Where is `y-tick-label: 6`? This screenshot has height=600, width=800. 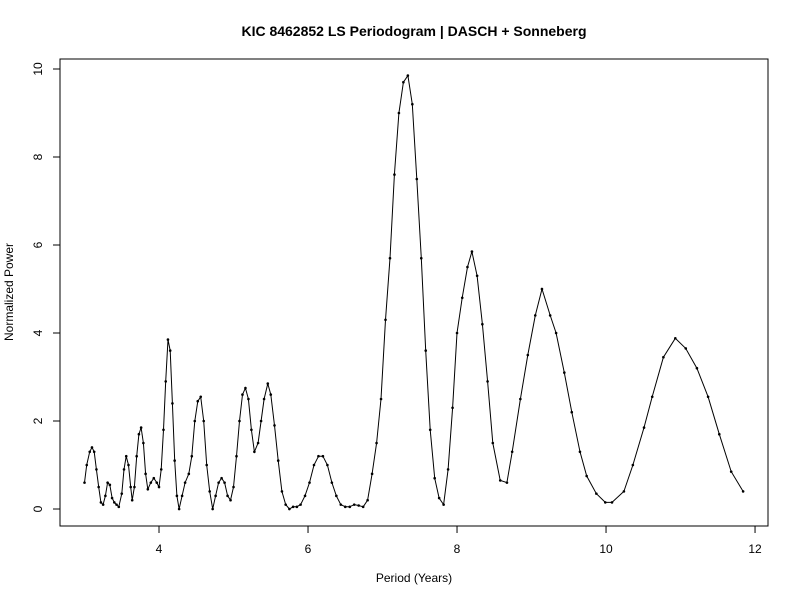
y-tick-label: 6 is located at coordinates (38, 244).